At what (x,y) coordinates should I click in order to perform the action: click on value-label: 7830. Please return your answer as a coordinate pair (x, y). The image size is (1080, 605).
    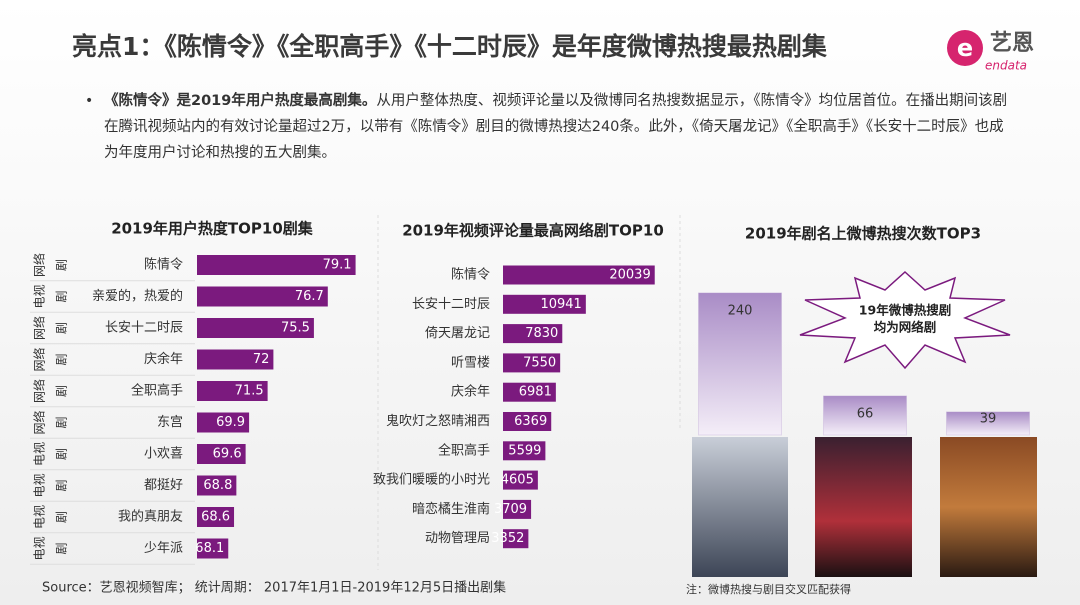
    Looking at the image, I should click on (541, 333).